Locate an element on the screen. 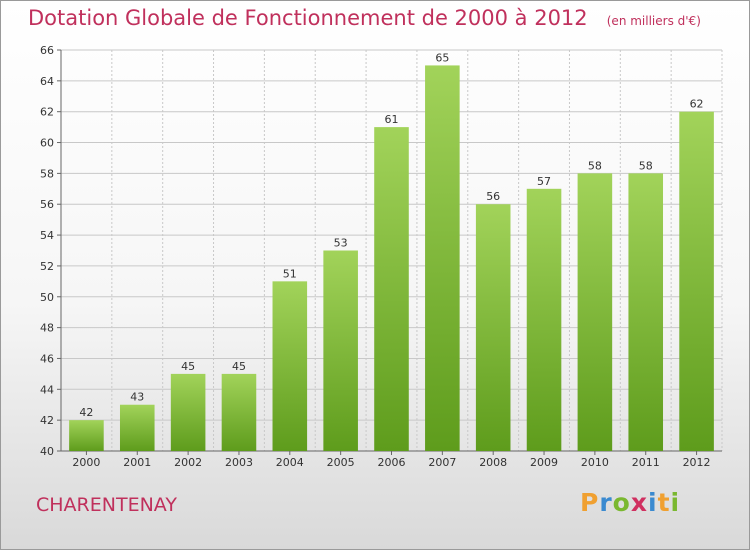  x-tick-label: 2010 is located at coordinates (595, 462).